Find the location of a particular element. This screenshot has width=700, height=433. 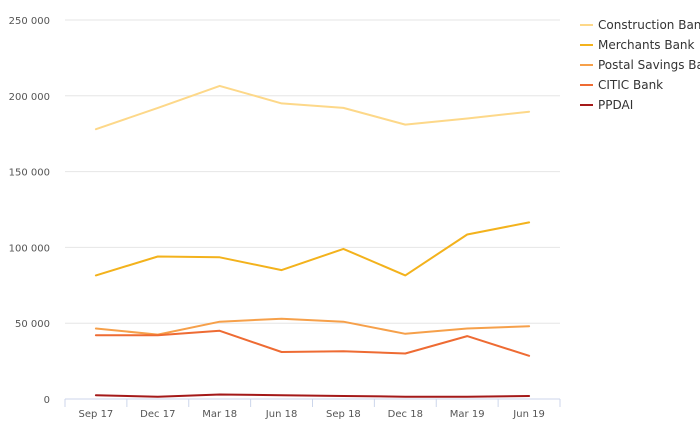

legend-label: Construction Bank is located at coordinates (649, 25).